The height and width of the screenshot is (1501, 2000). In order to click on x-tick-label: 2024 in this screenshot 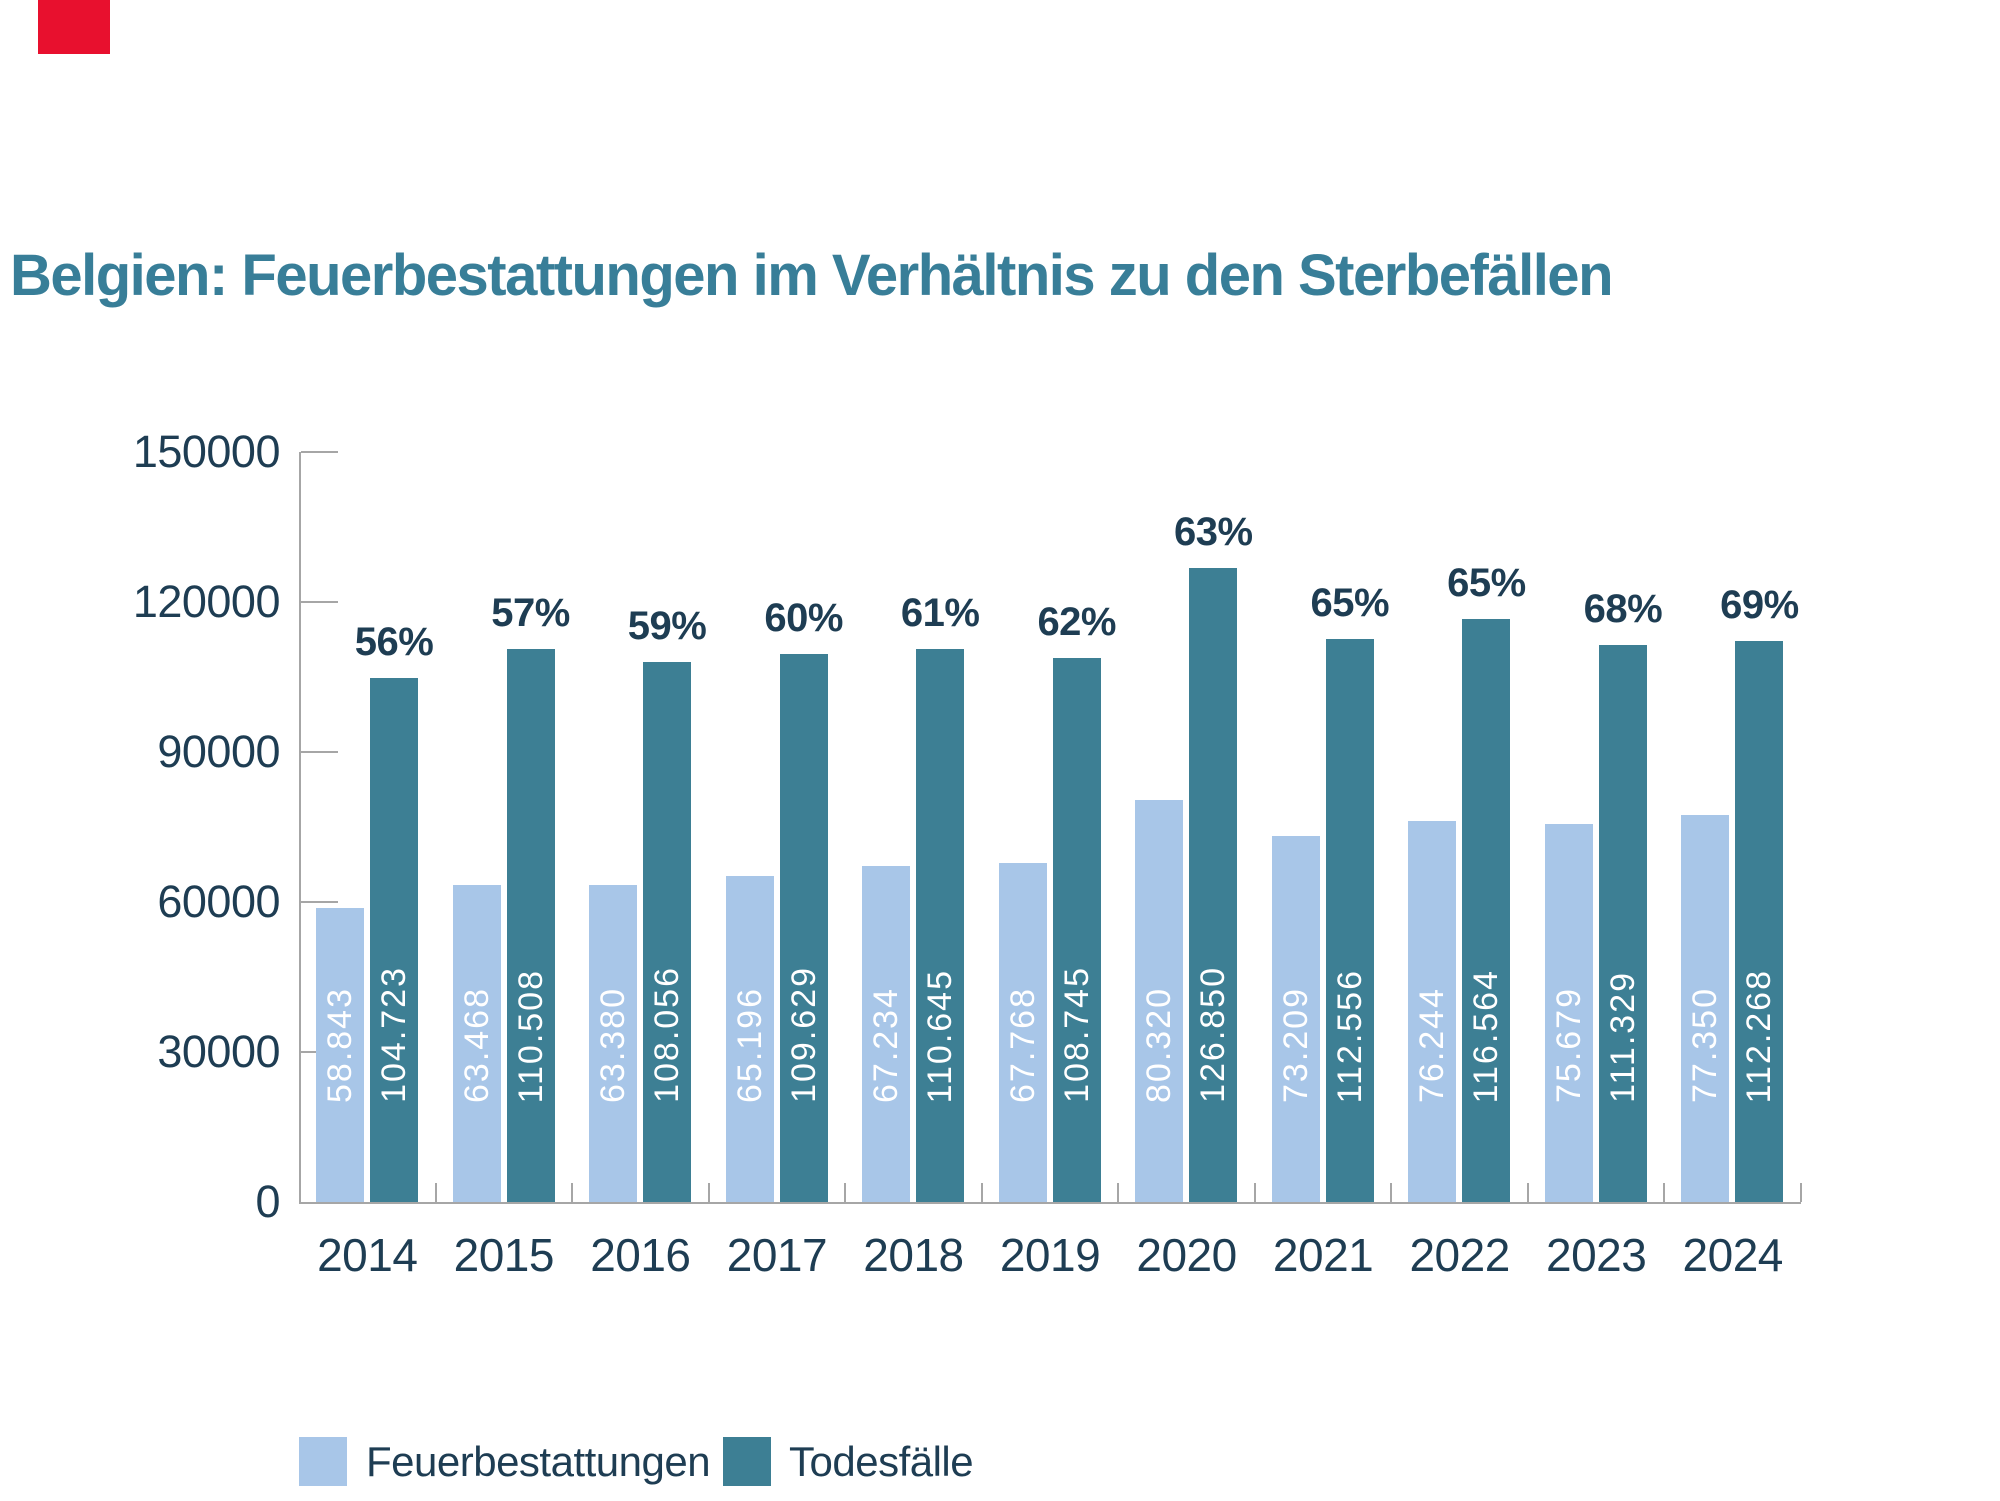, I will do `click(1733, 1255)`.